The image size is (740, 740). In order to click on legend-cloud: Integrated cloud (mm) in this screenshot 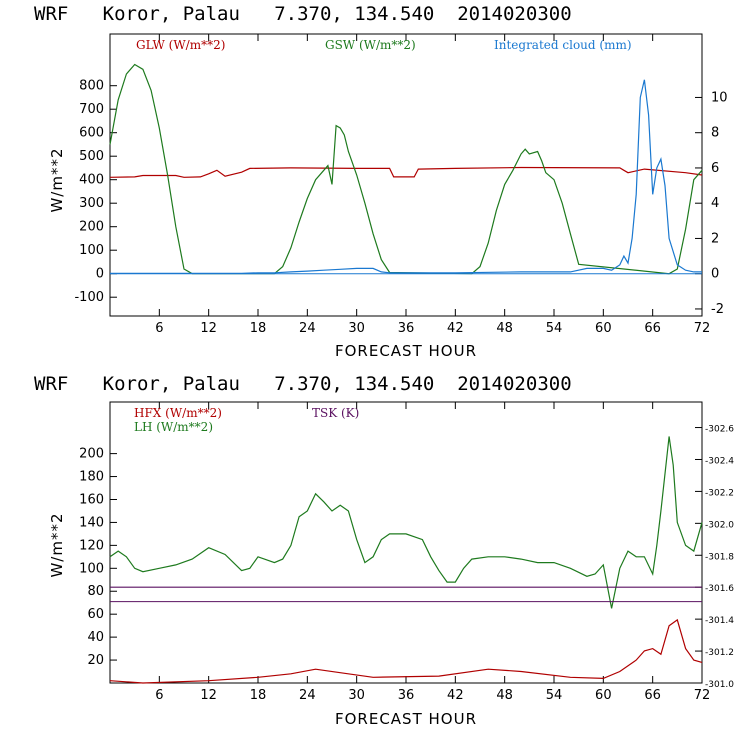, I will do `click(563, 45)`.